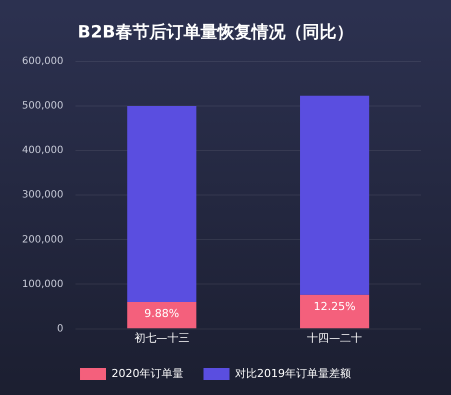  What do you see at coordinates (43, 240) in the screenshot?
I see `y-tick-label: 200,000` at bounding box center [43, 240].